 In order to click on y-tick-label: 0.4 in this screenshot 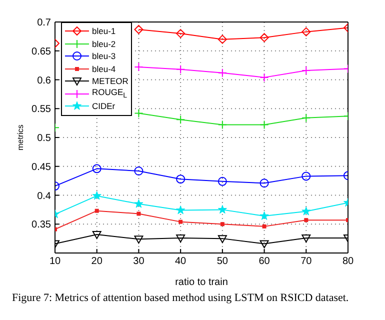, I will do `click(44, 196)`.